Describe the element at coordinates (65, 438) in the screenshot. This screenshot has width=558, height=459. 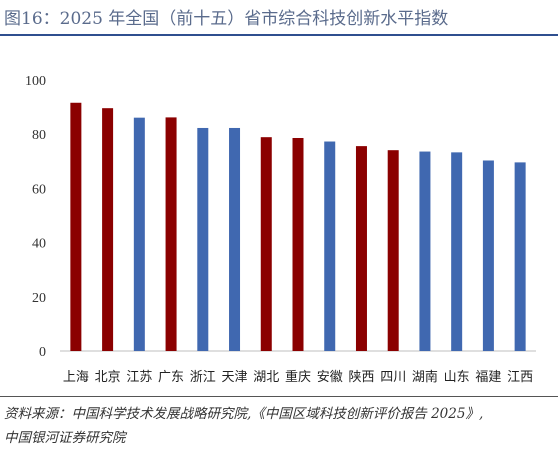
I see `source-line-2: 中国银河证券研究院` at that location.